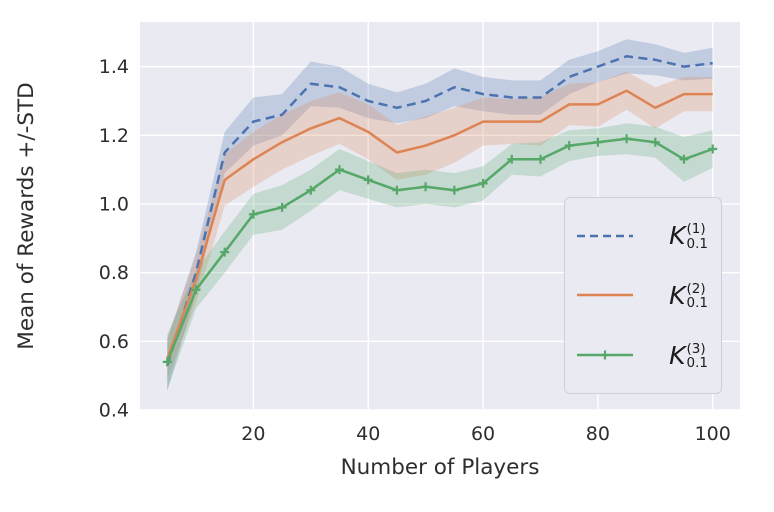 The width and height of the screenshot is (774, 512). What do you see at coordinates (114, 273) in the screenshot?
I see `y-tick-label: 0.8` at bounding box center [114, 273].